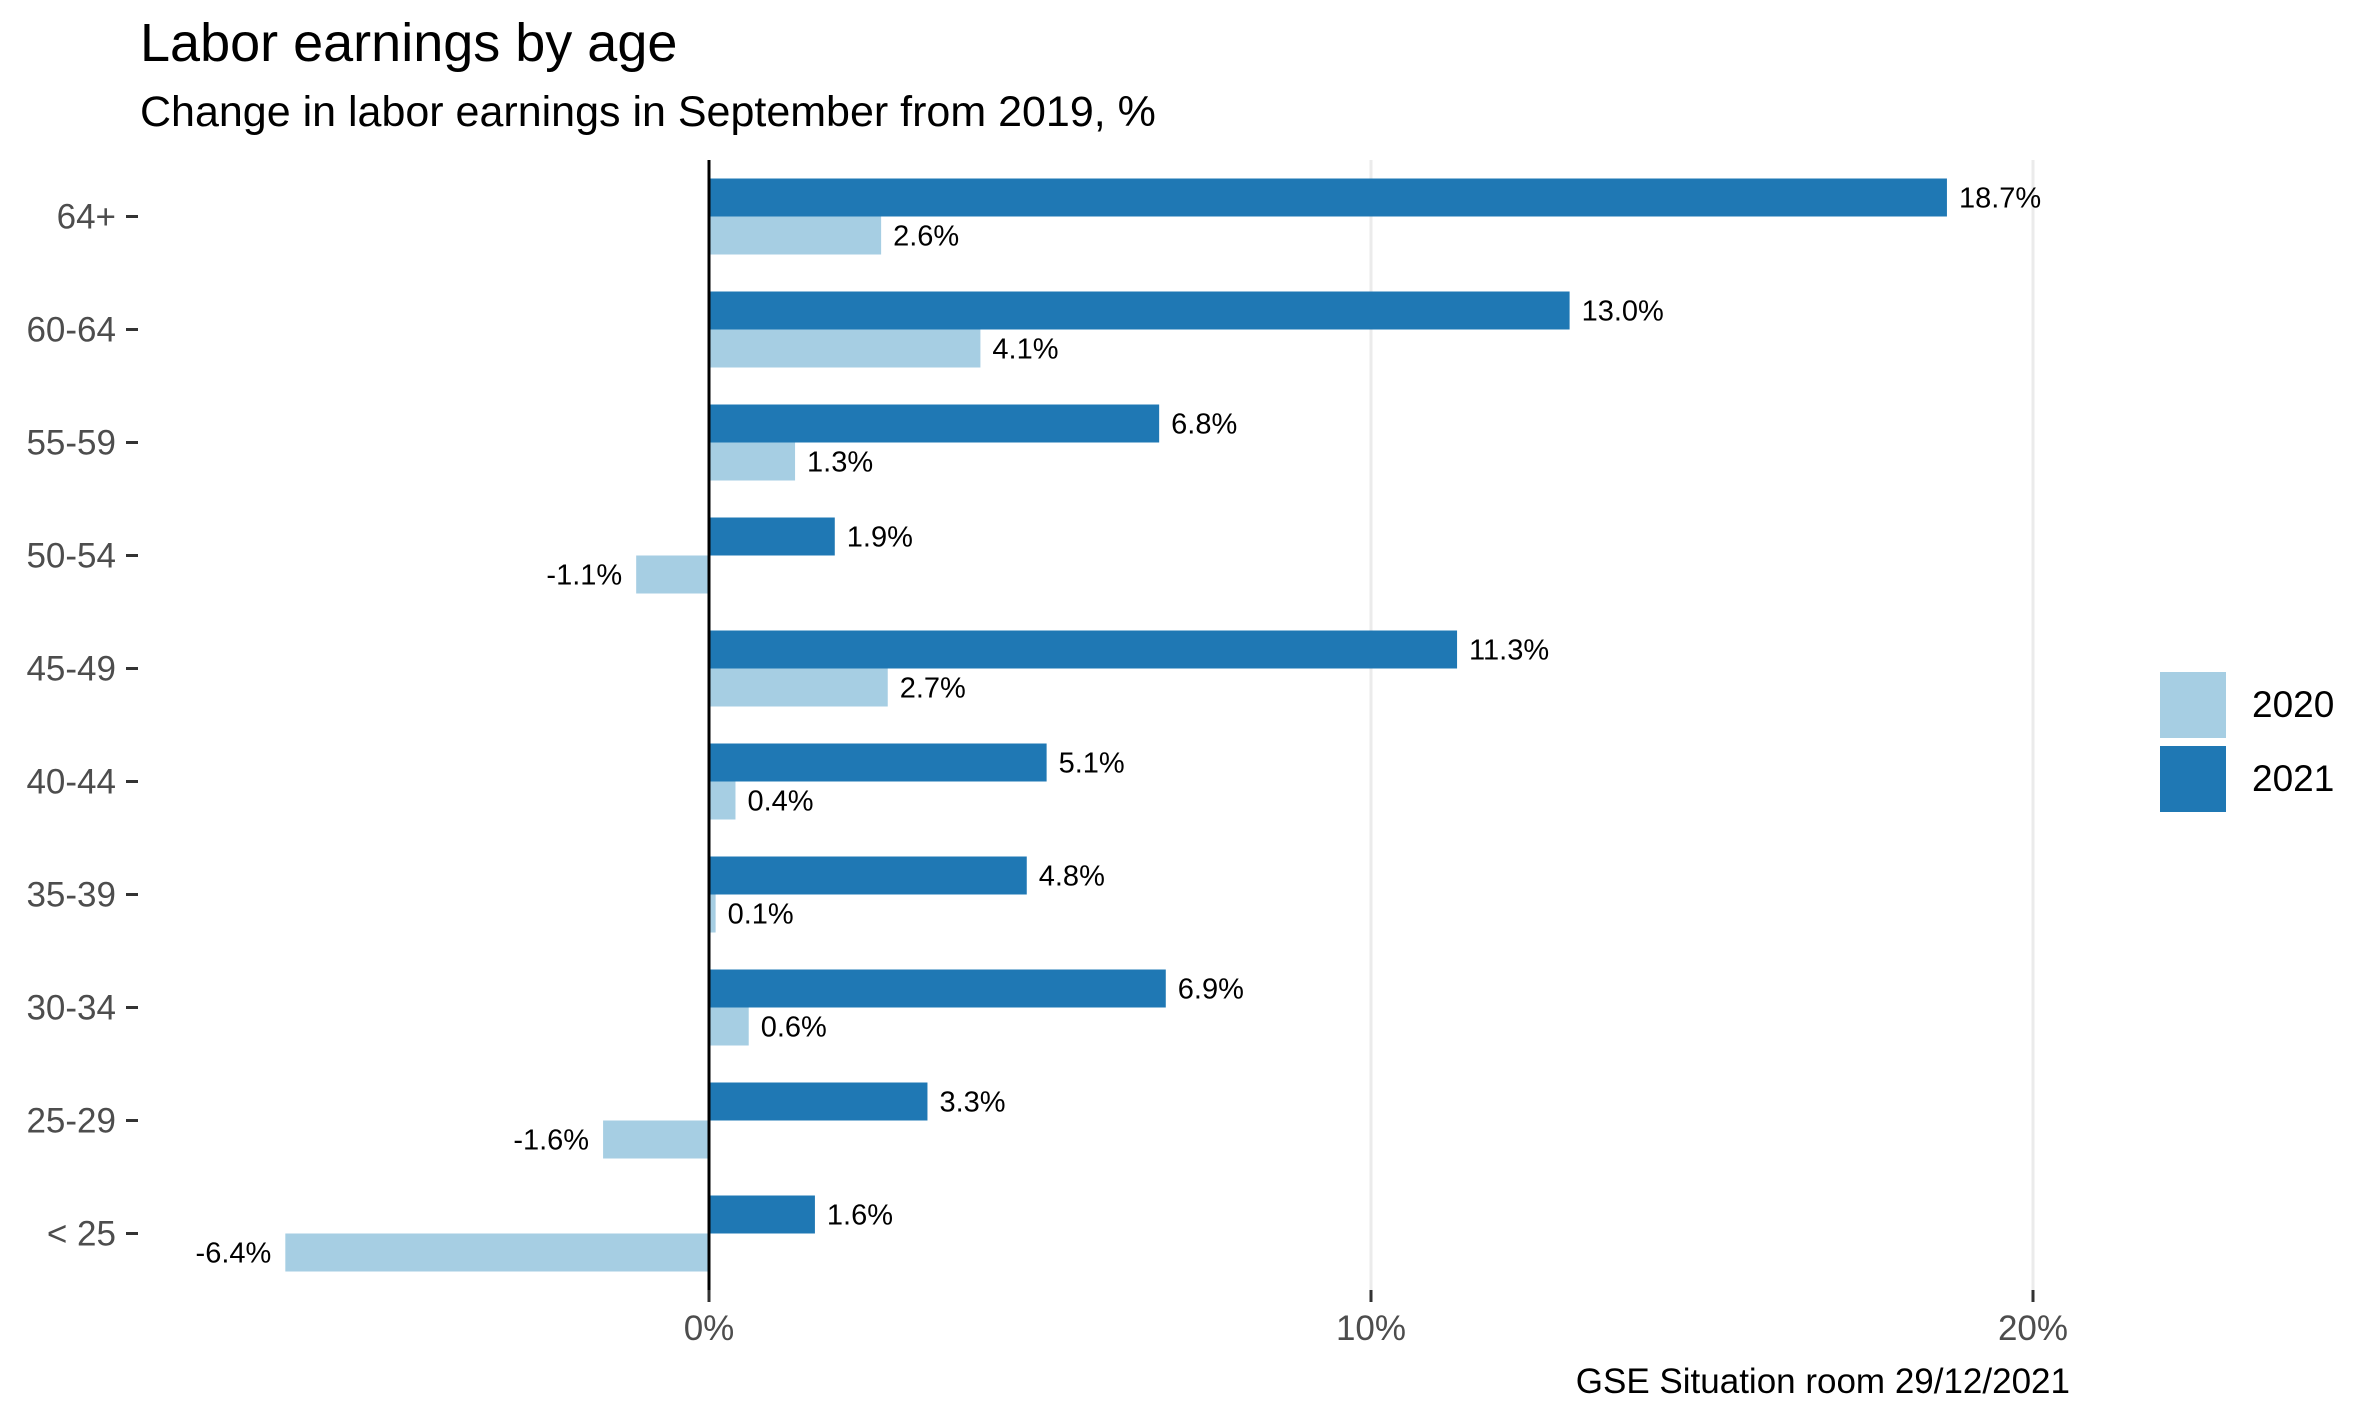 This screenshot has width=2362, height=1417. What do you see at coordinates (1623, 312) in the screenshot?
I see `data-label-2021-60-64: 13.0%` at bounding box center [1623, 312].